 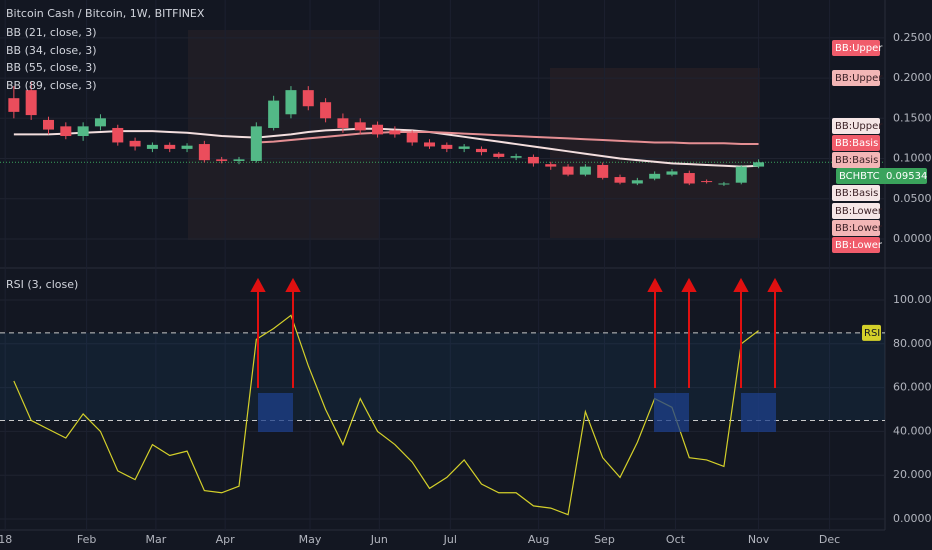 What do you see at coordinates (51, 67) in the screenshot?
I see `indicator-legend: BB (55, close, 3)` at bounding box center [51, 67].